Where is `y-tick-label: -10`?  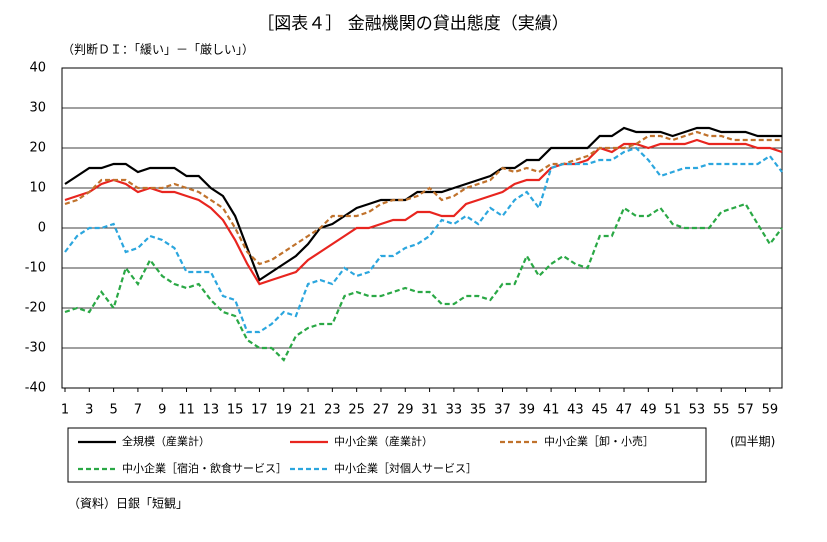
y-tick-label: -10 is located at coordinates (35, 268).